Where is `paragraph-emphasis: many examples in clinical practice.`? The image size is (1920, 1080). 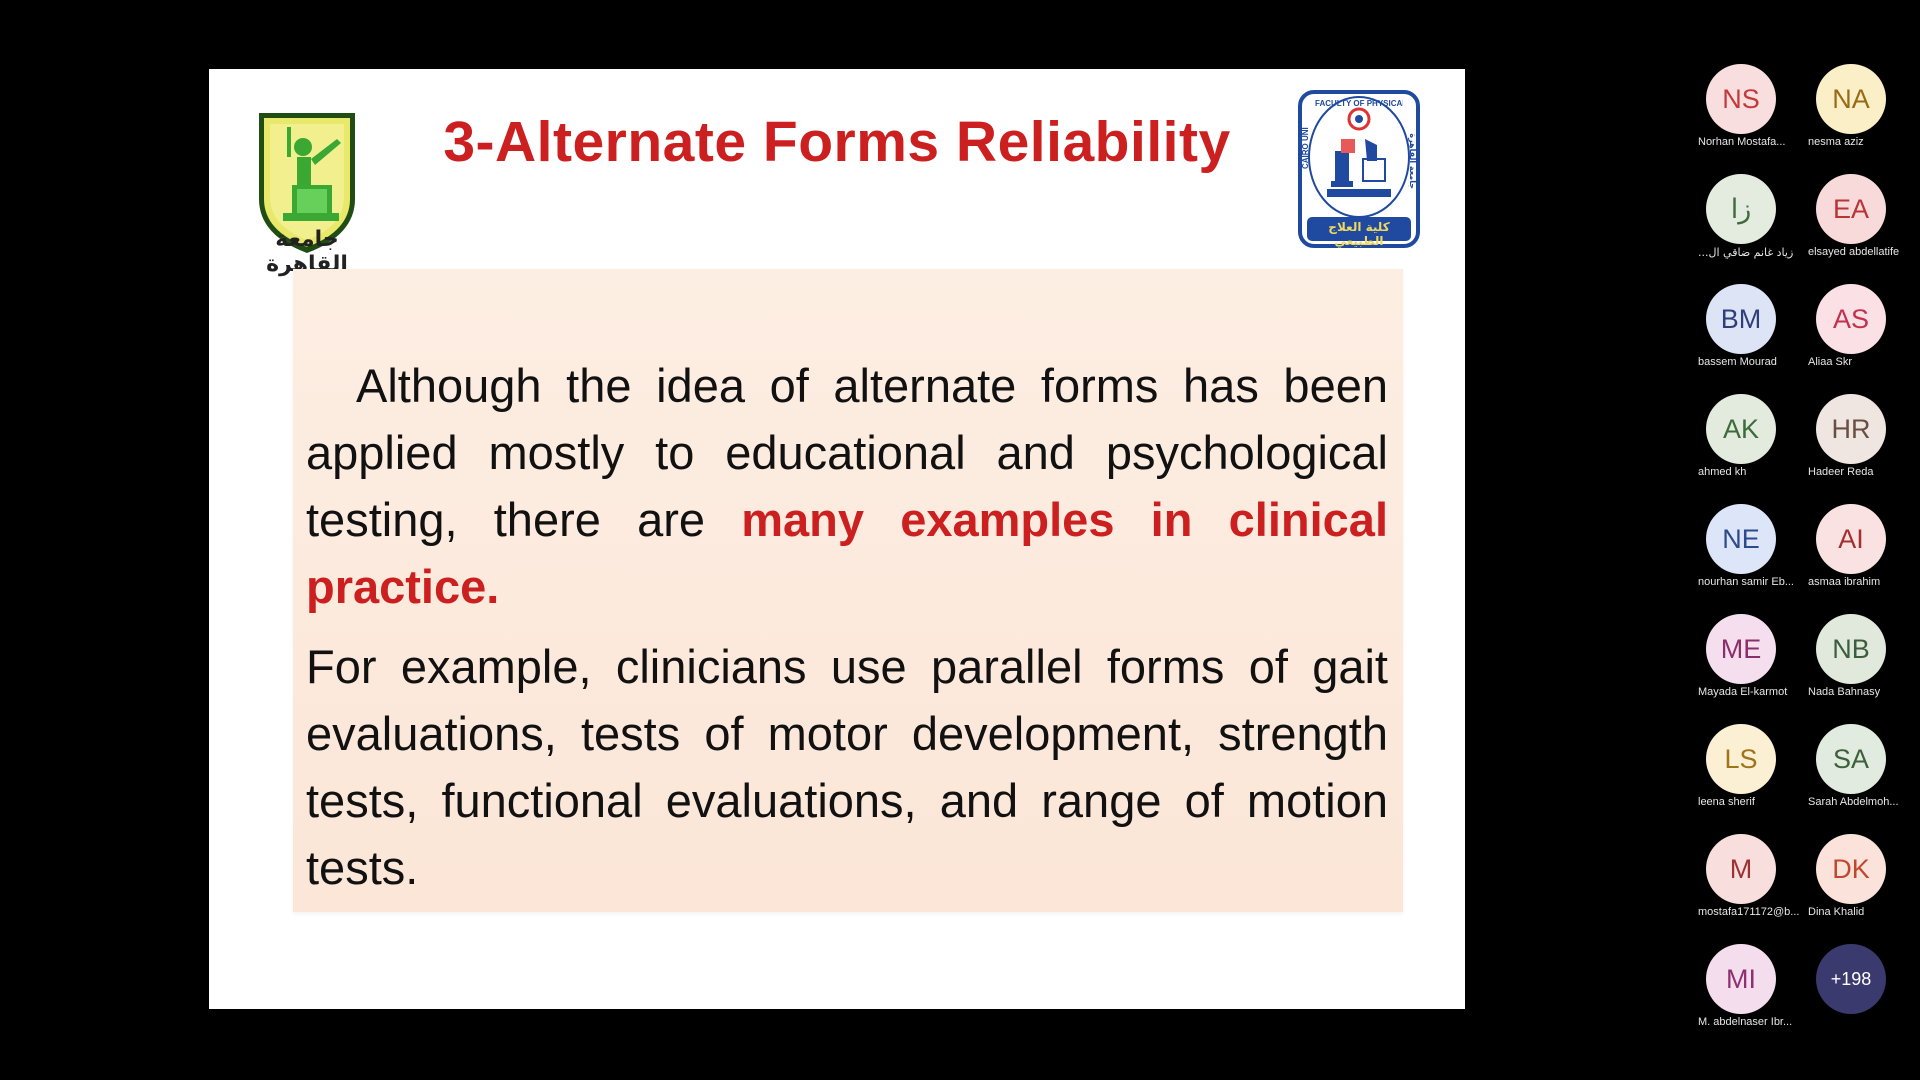
paragraph-emphasis: many examples in clinical practice. is located at coordinates (847, 553).